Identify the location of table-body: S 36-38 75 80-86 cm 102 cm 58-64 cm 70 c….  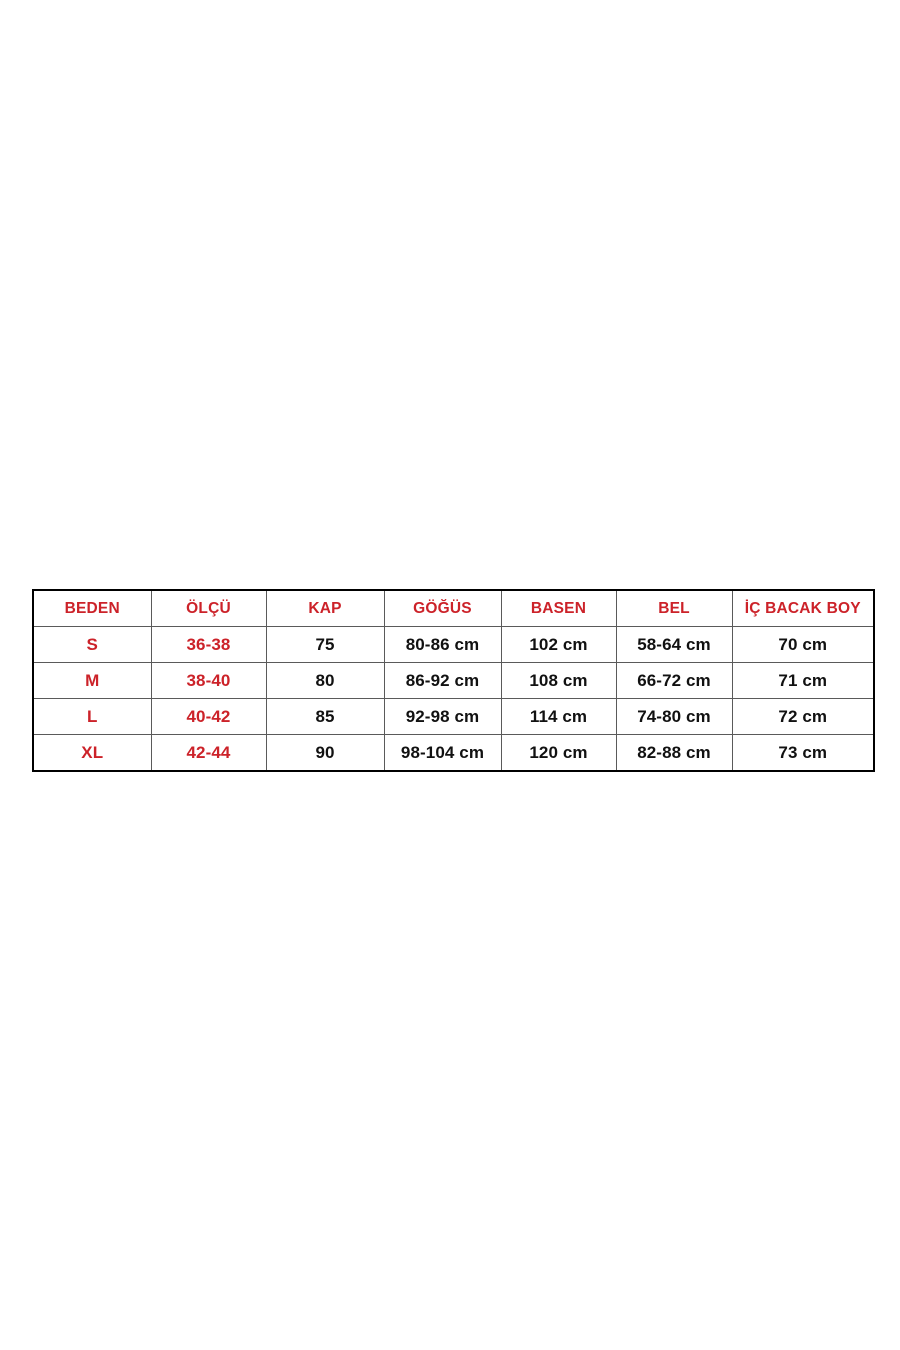
(453, 699).